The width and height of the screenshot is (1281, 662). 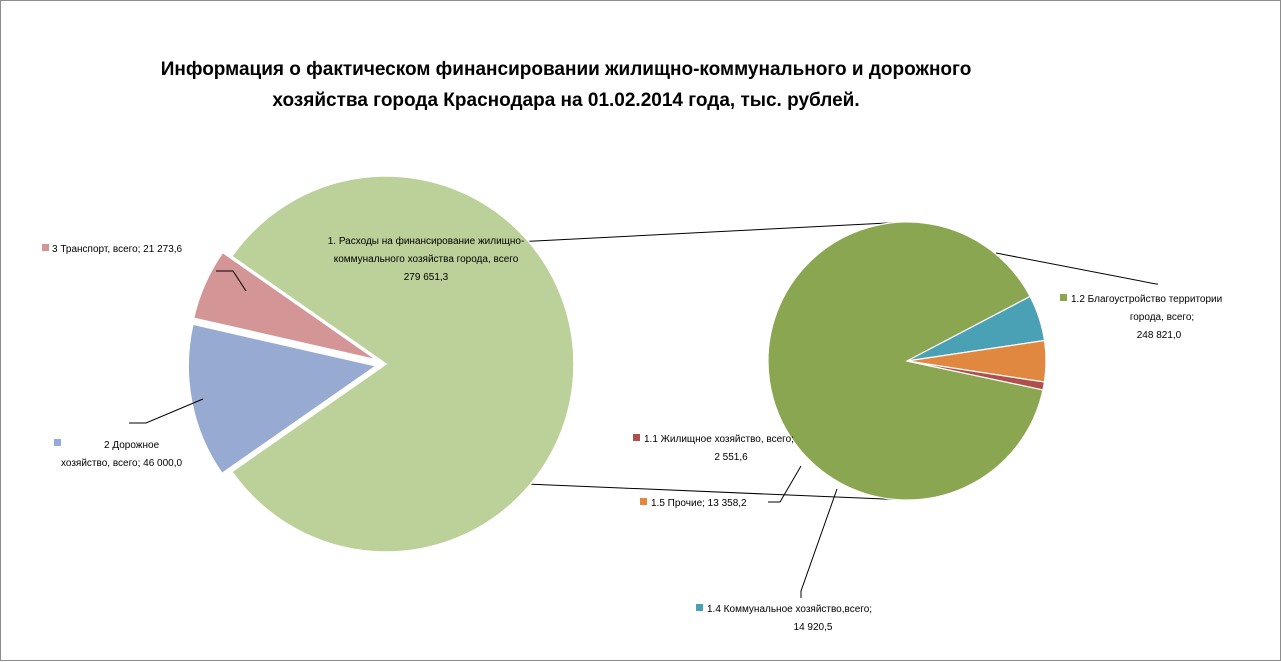 I want to click on label-secondary-4-line-2: 2 551,6, so click(x=731, y=457).